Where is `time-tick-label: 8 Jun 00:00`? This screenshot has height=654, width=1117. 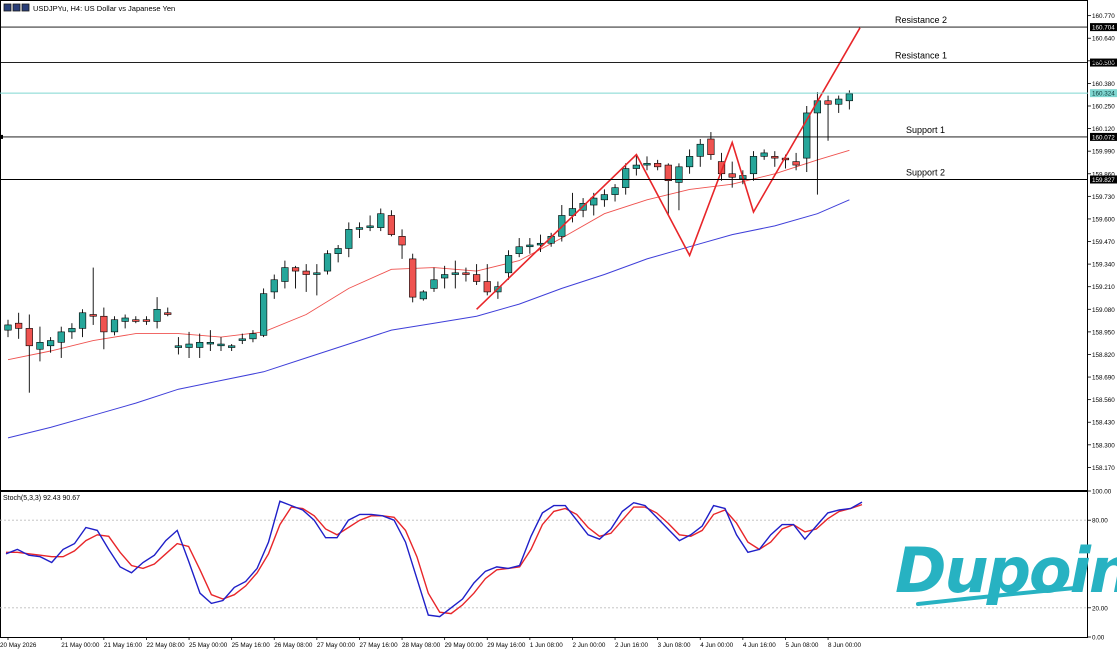
time-tick-label: 8 Jun 00:00 is located at coordinates (844, 645).